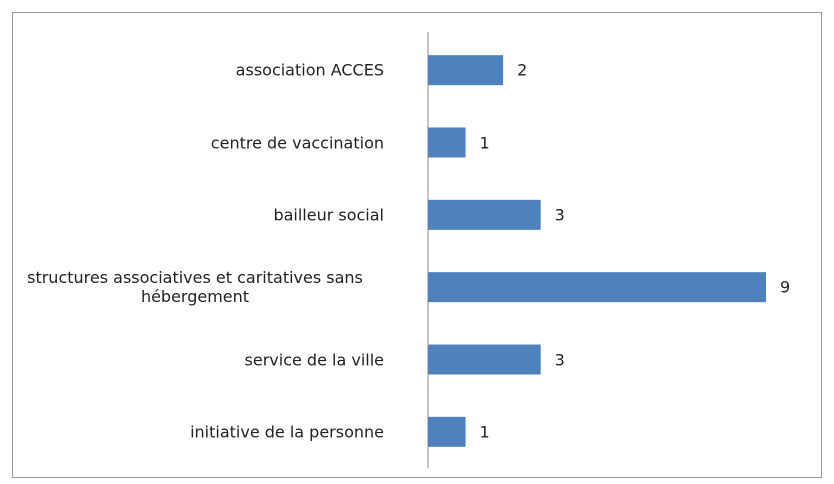 This screenshot has height=484, width=834. Describe the element at coordinates (309, 70) in the screenshot. I see `category-label-text: association ACCES` at that location.